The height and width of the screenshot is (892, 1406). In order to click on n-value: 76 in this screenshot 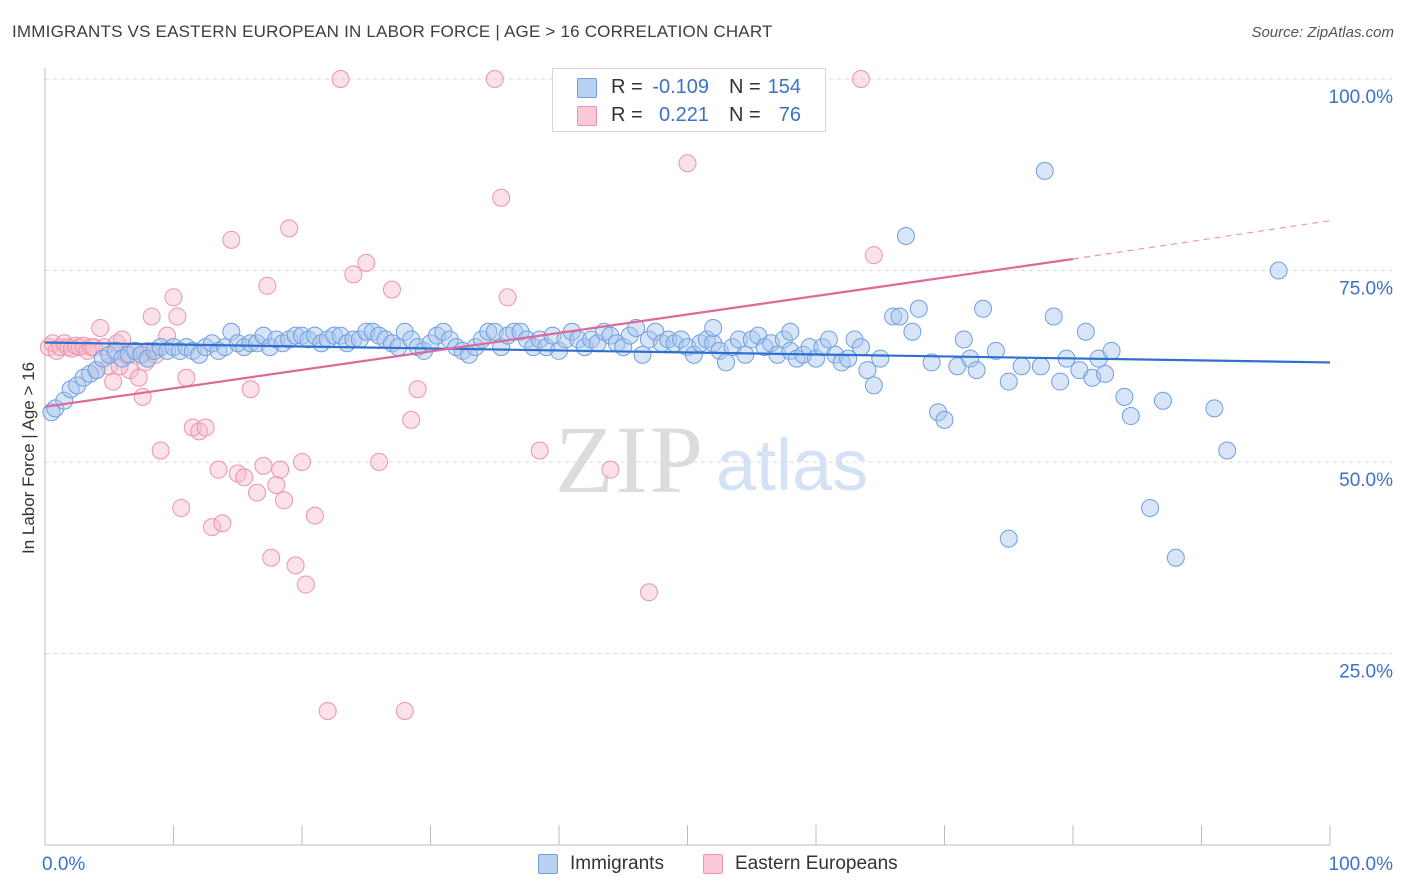, I will do `click(789, 115)`.